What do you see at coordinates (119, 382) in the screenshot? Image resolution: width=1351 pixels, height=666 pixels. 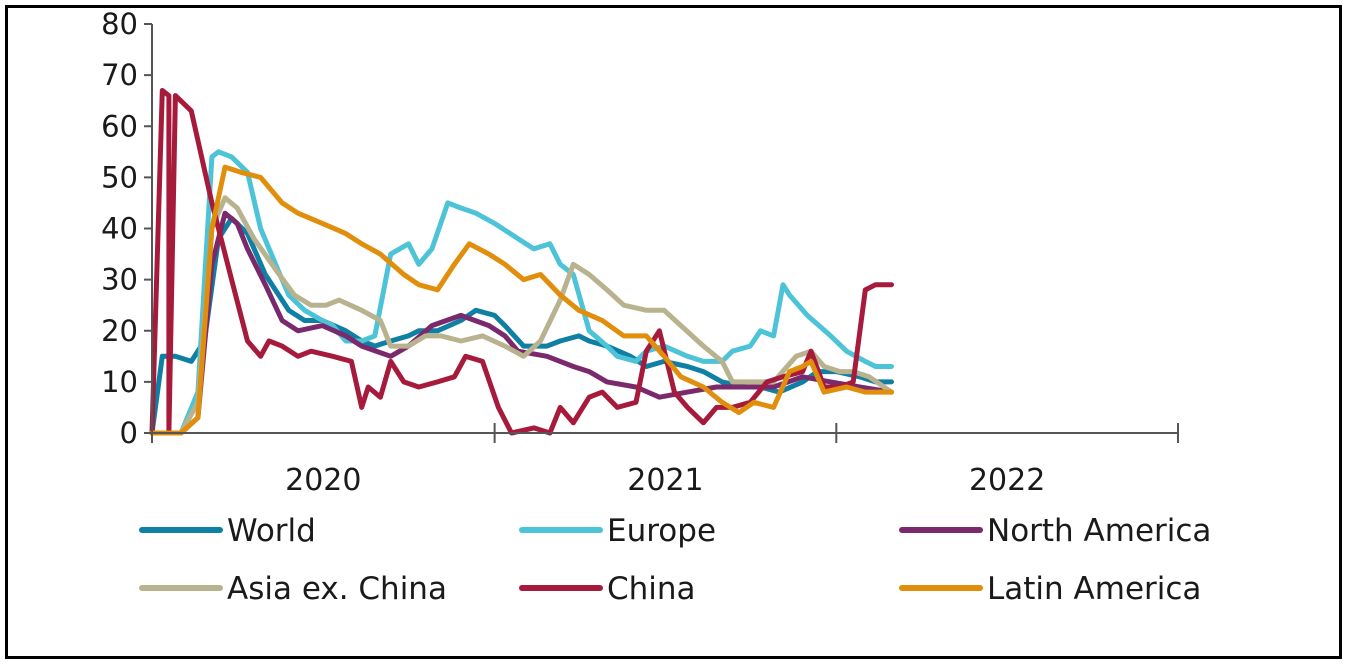 I see `y-tick-label: 10` at bounding box center [119, 382].